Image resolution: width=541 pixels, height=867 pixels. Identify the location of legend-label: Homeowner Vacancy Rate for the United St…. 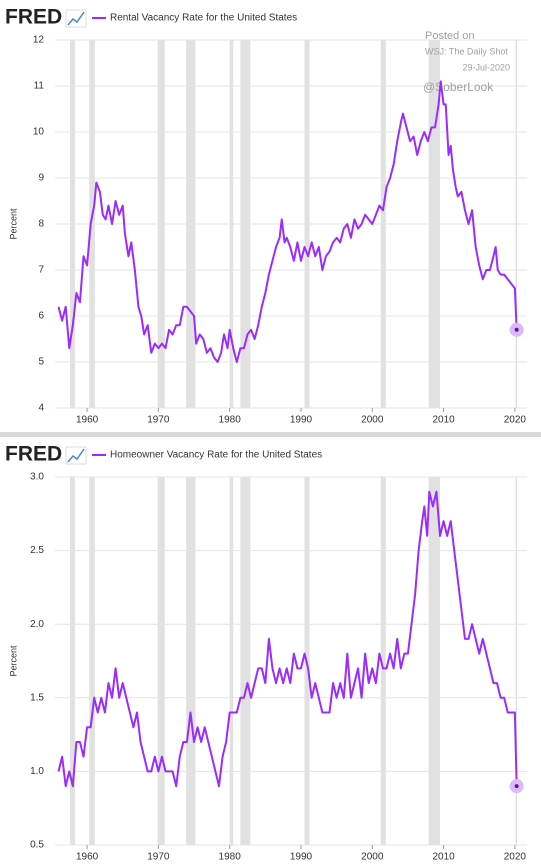
(216, 455).